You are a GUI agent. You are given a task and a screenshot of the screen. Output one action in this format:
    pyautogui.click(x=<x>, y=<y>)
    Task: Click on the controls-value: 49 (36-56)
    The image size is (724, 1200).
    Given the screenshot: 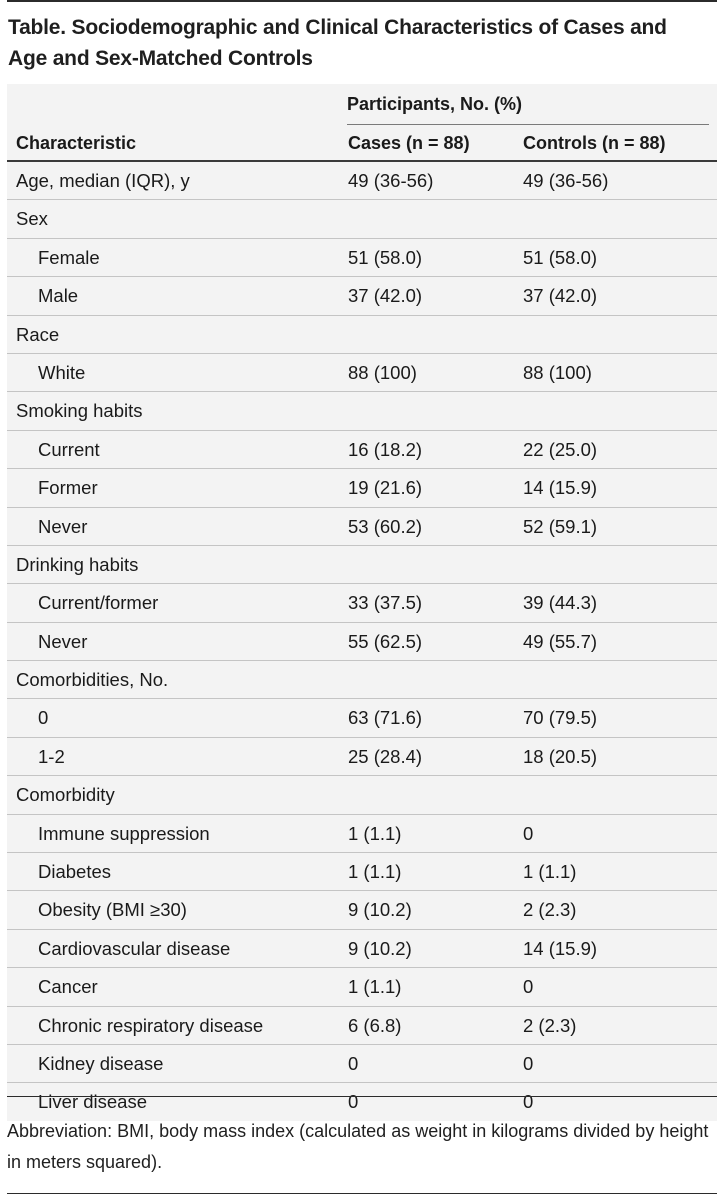 What is the action you would take?
    pyautogui.click(x=566, y=180)
    